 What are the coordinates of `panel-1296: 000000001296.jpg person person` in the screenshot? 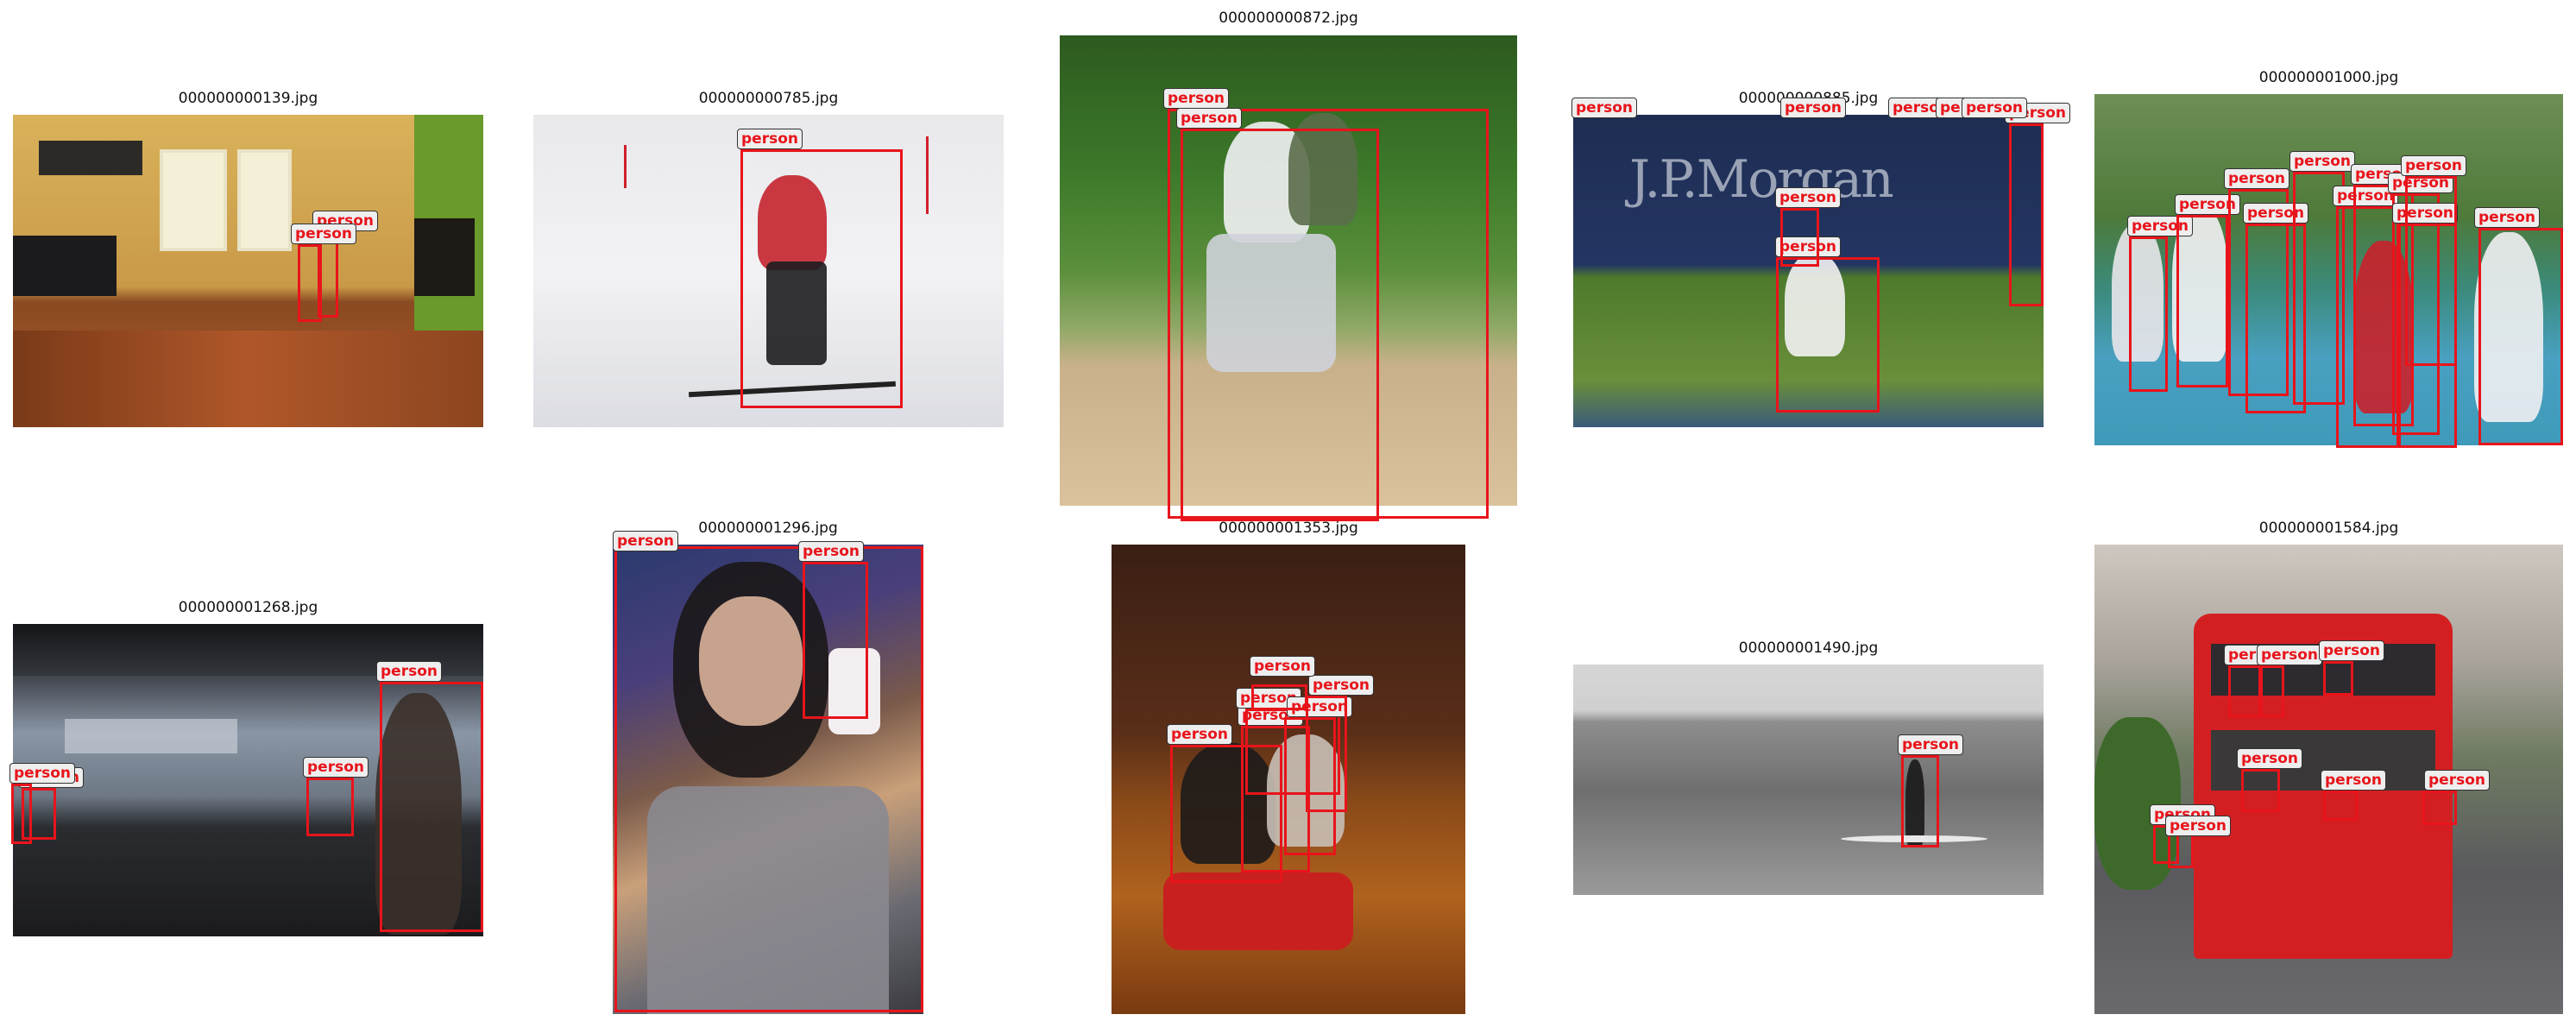 It's located at (768, 766).